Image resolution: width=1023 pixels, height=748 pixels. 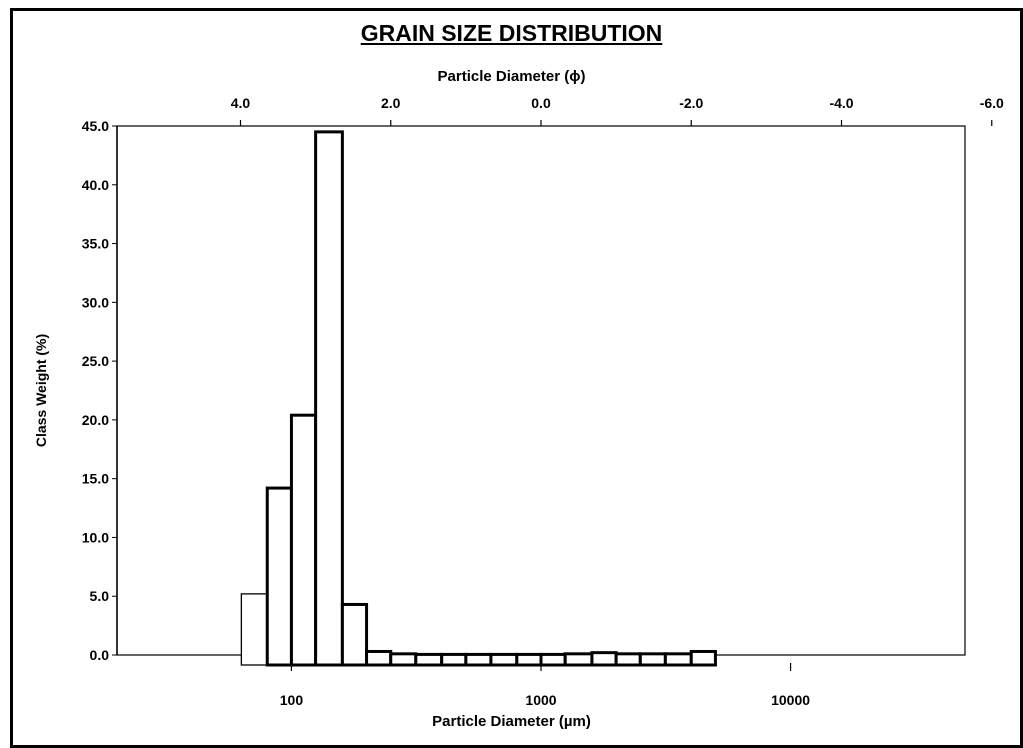 What do you see at coordinates (790, 700) in the screenshot?
I see `x-tick-label: 10000` at bounding box center [790, 700].